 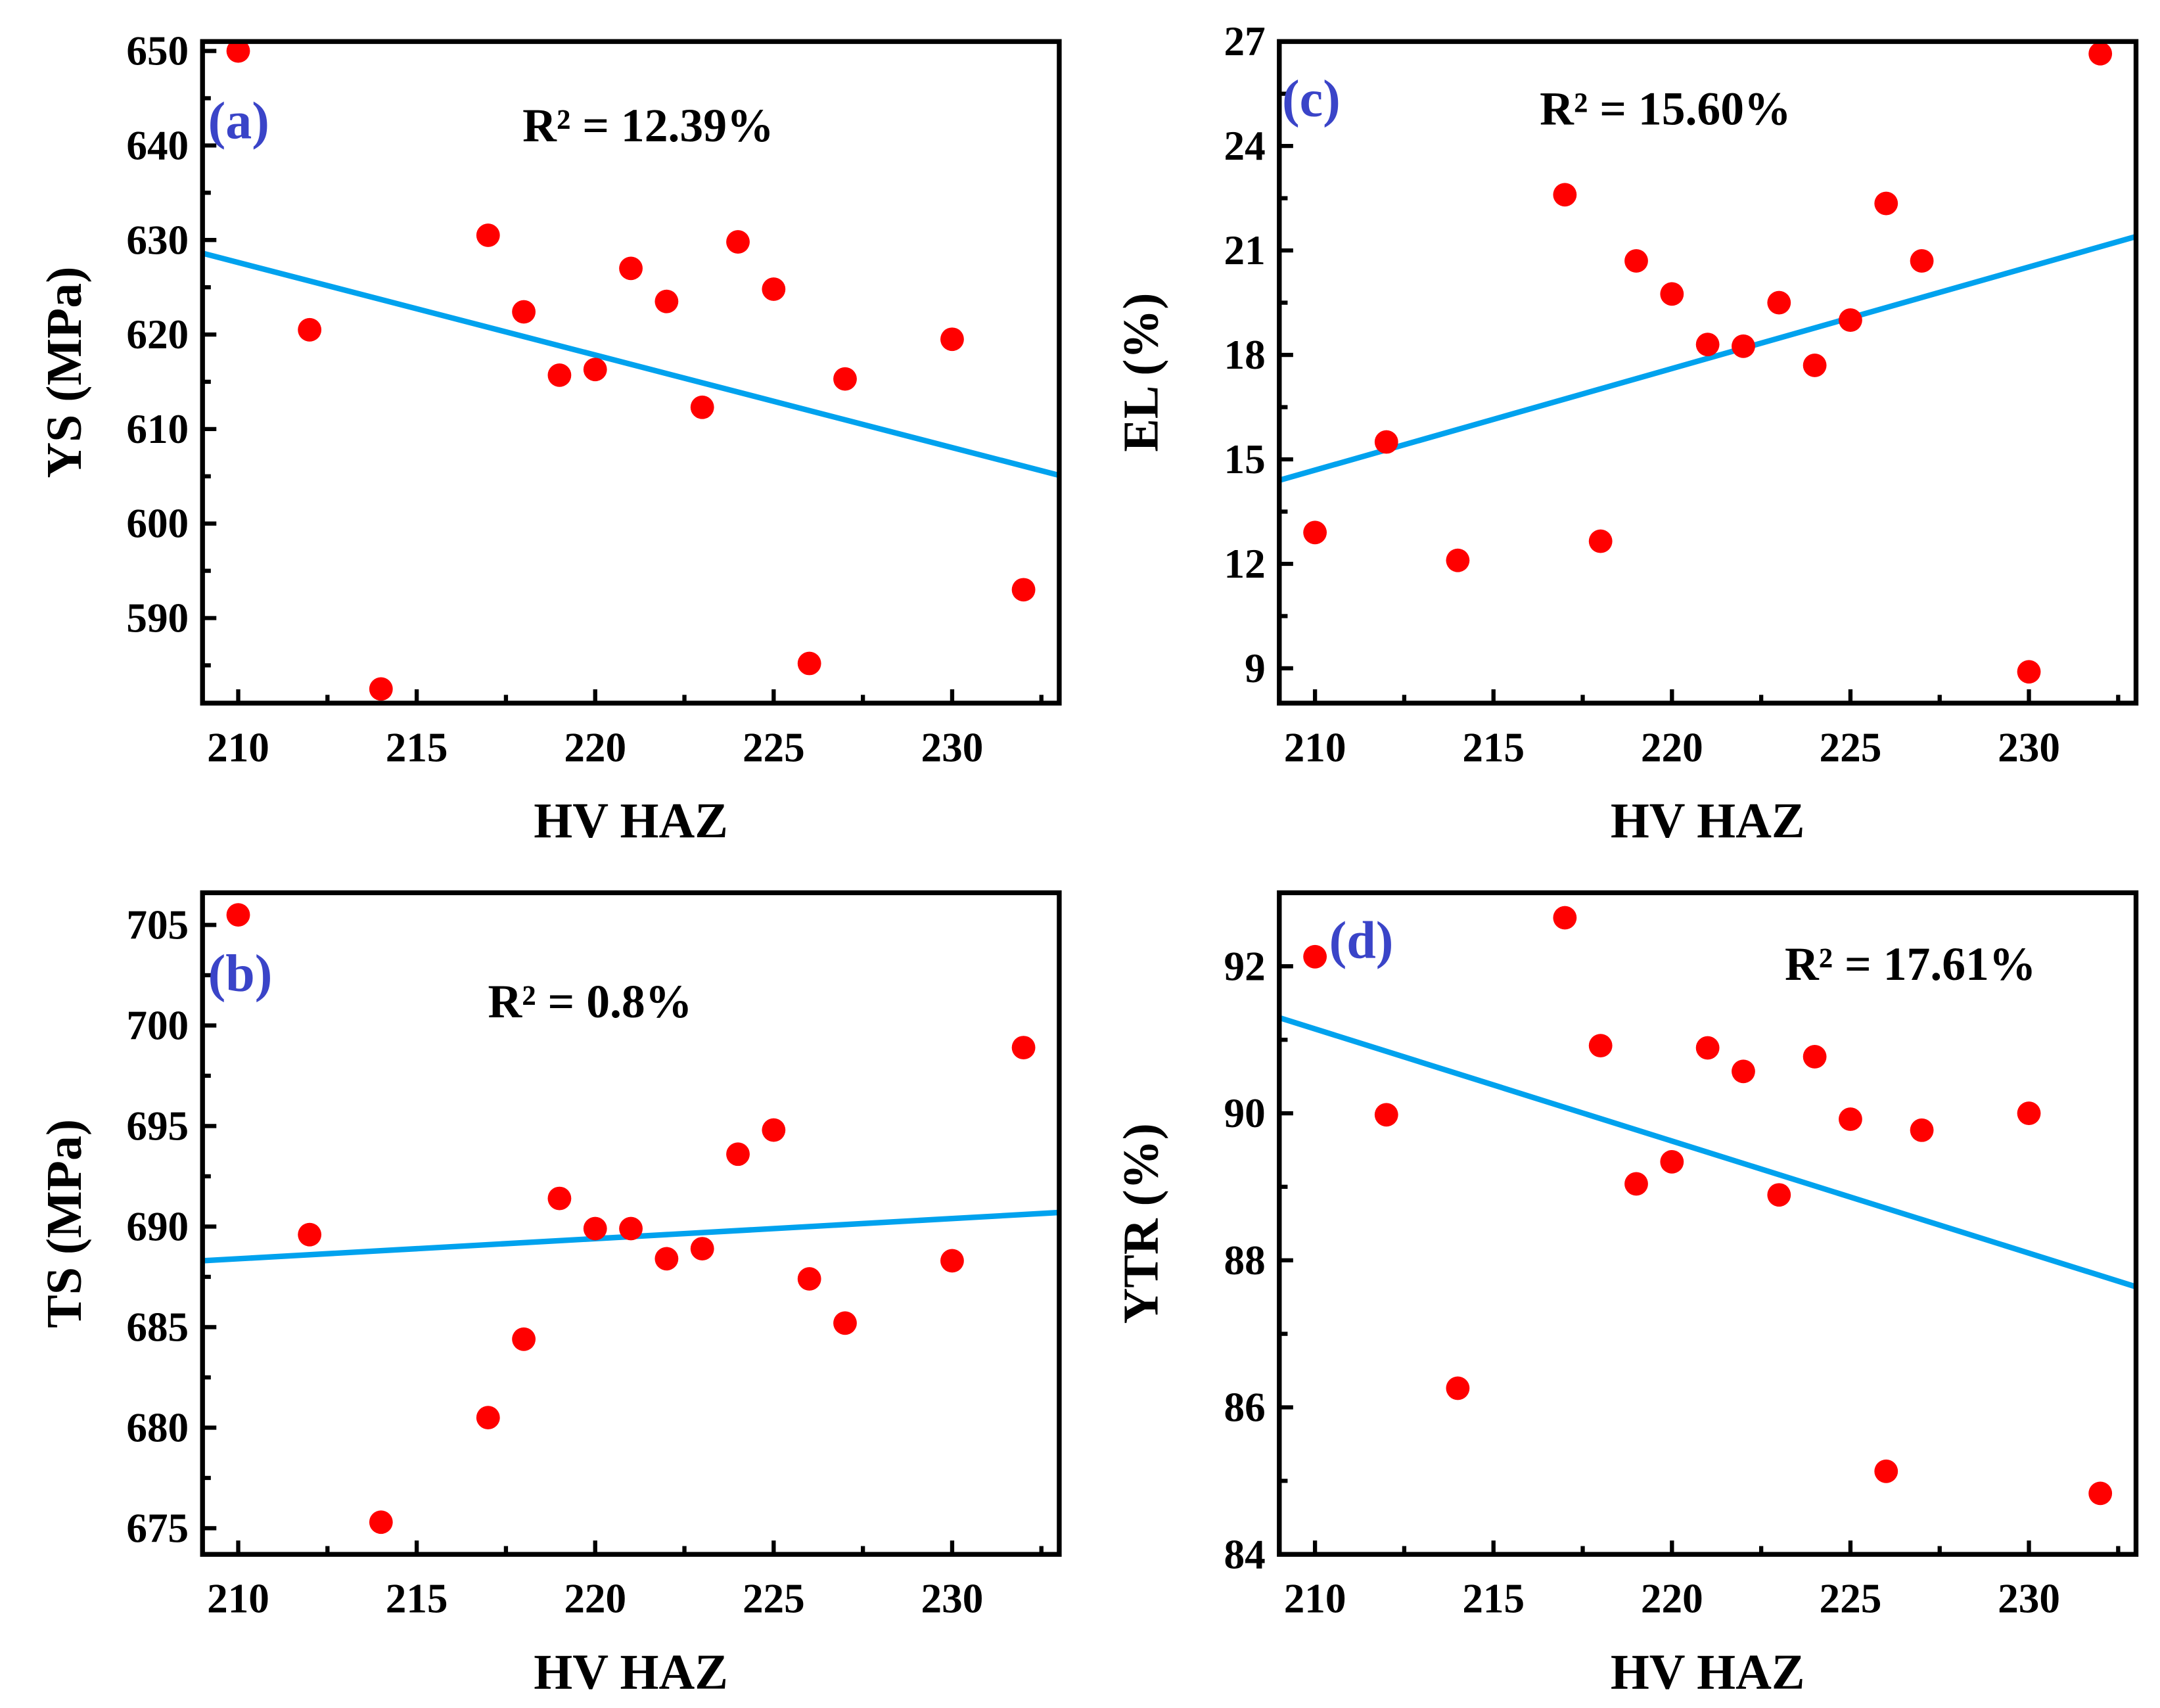 I want to click on panel-label: (d), so click(x=1361, y=941).